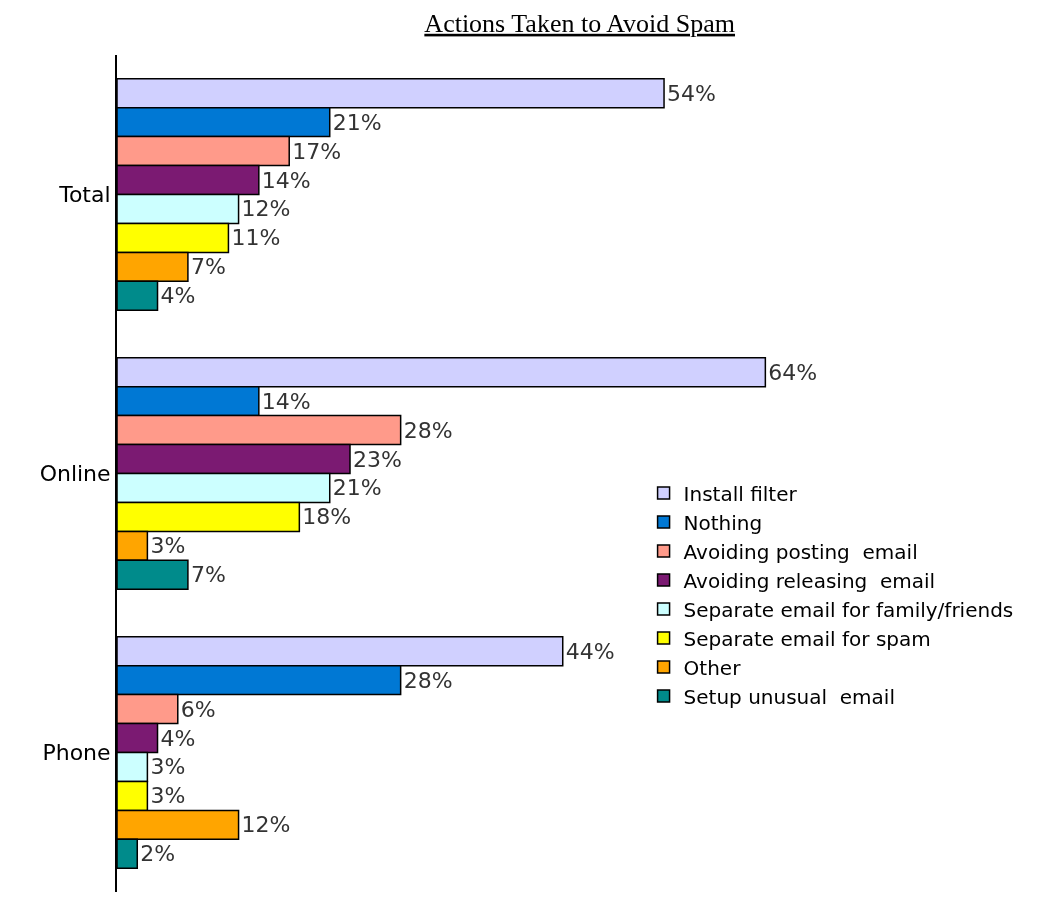 The width and height of the screenshot is (1054, 907). I want to click on y-tick-label: Online, so click(75, 474).